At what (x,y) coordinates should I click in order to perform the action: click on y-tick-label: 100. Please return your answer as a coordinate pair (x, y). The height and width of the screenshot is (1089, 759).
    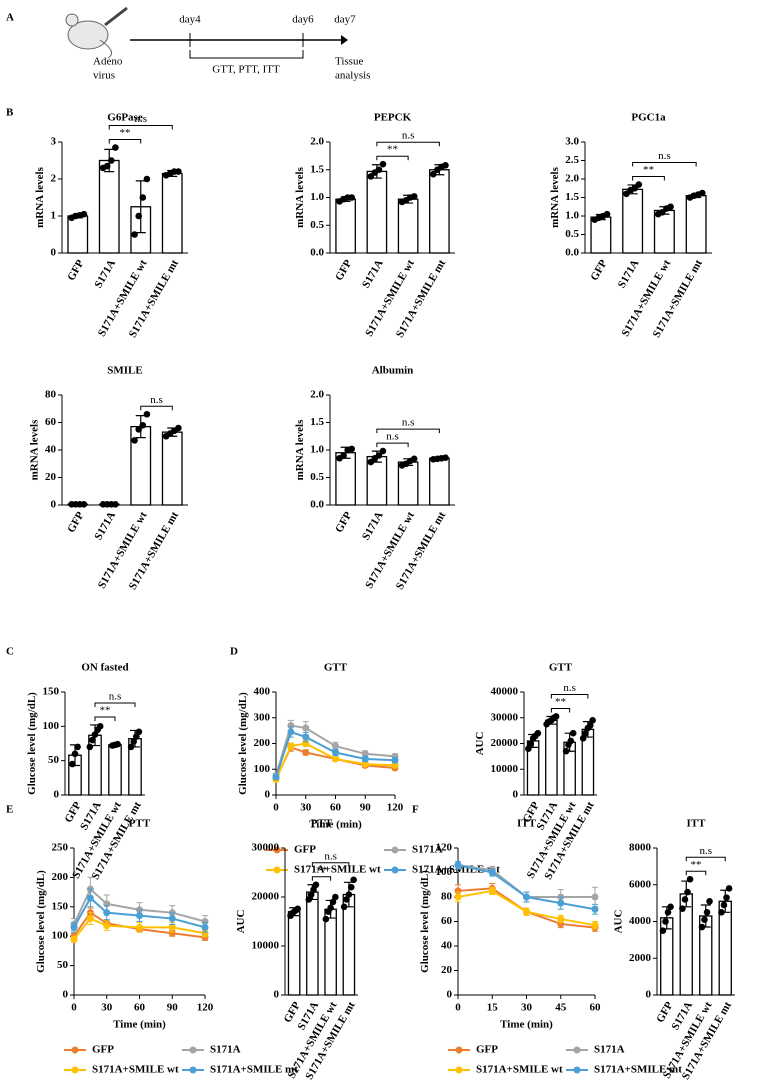
    Looking at the image, I should click on (262, 769).